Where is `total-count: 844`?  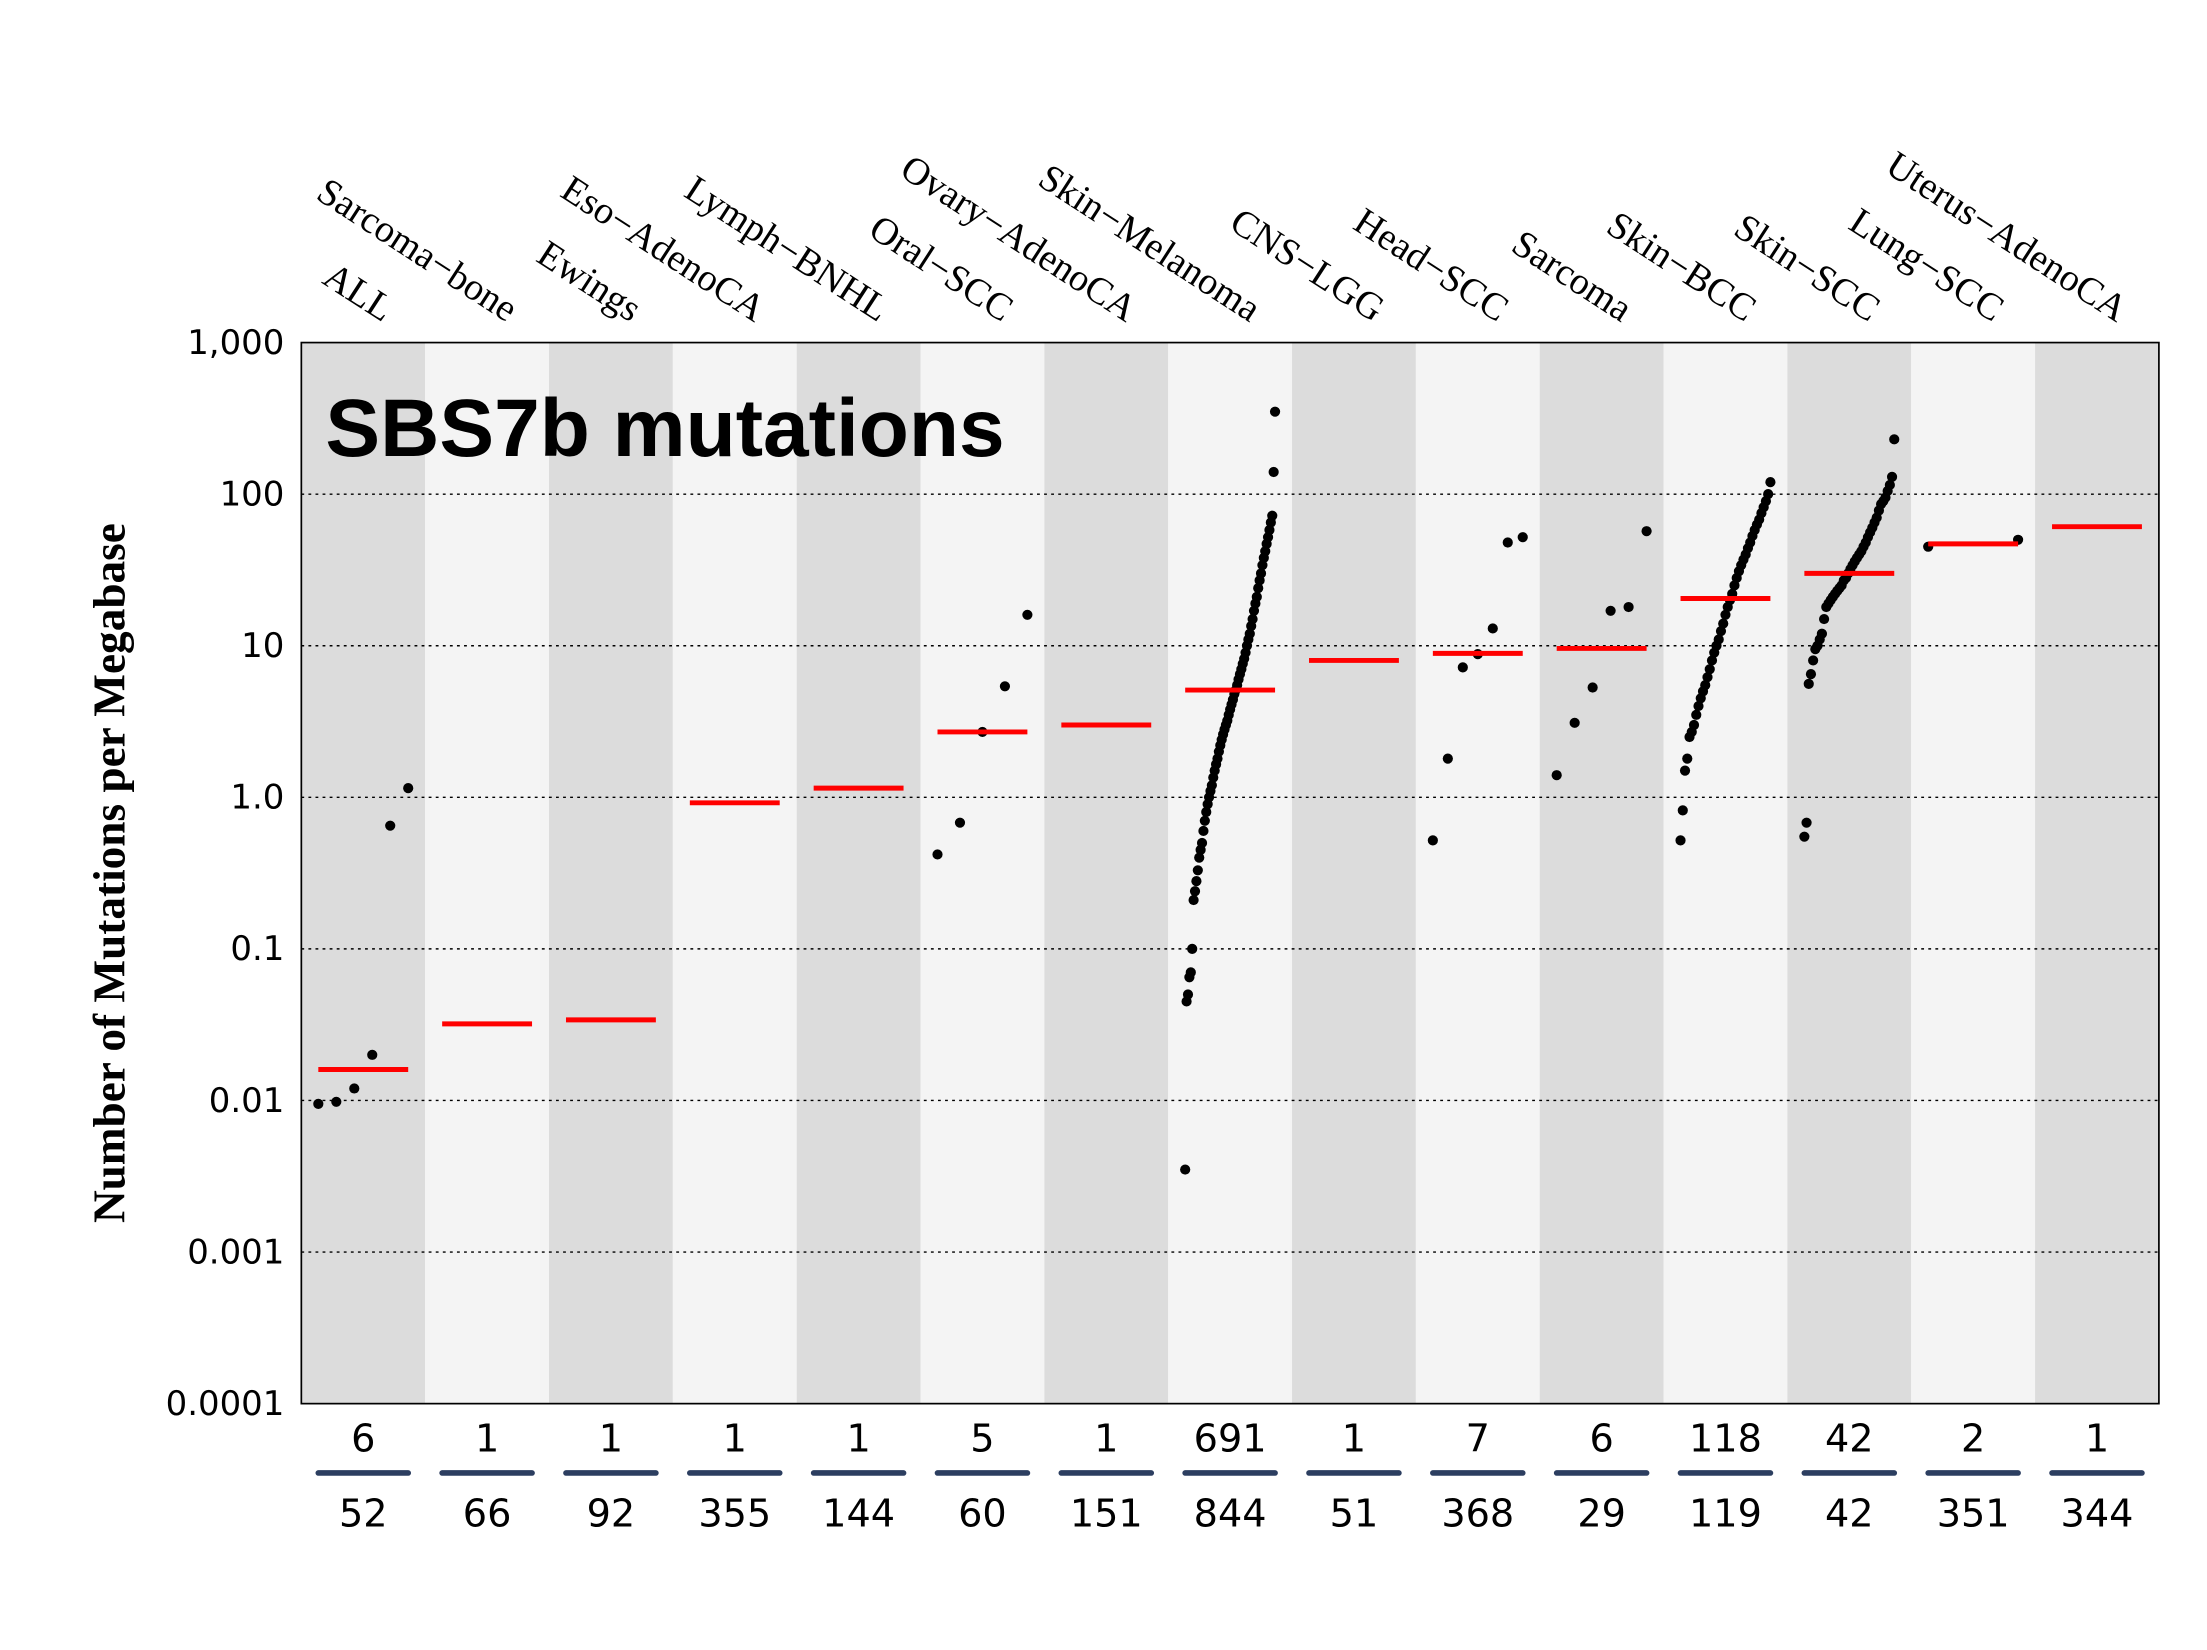 total-count: 844 is located at coordinates (1230, 1515).